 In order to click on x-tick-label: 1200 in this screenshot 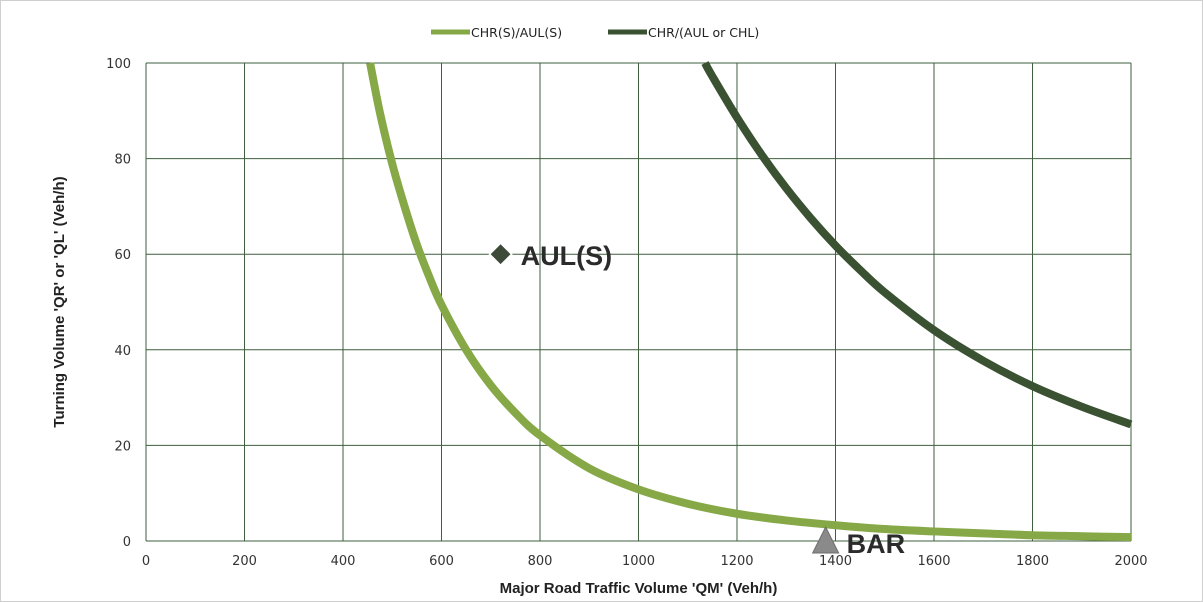, I will do `click(736, 561)`.